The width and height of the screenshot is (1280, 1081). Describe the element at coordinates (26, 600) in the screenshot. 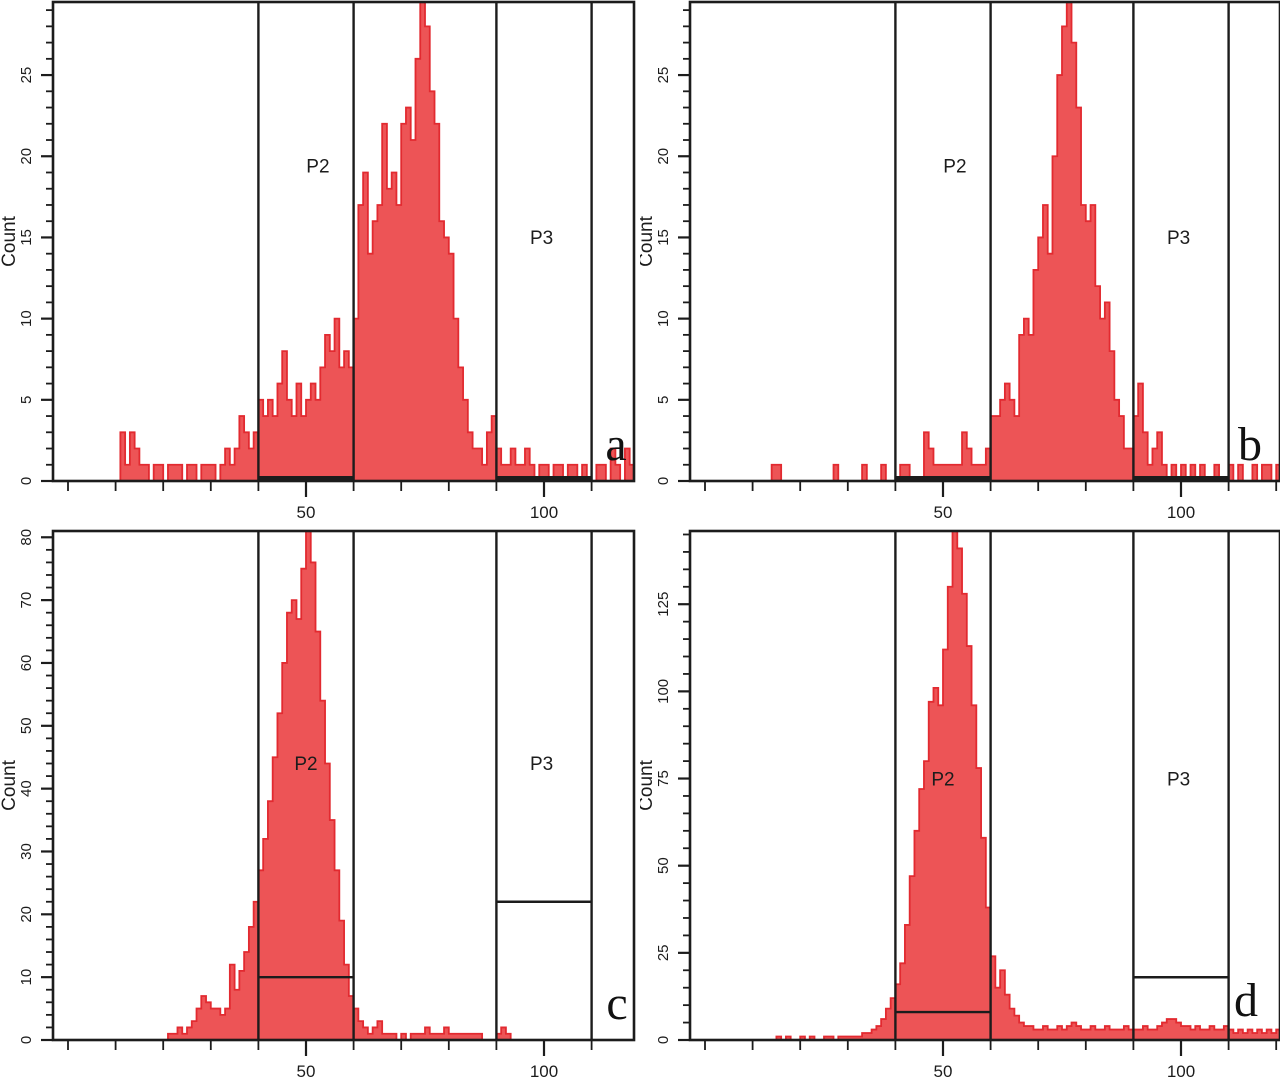

I see `y-tick-label: 70` at that location.